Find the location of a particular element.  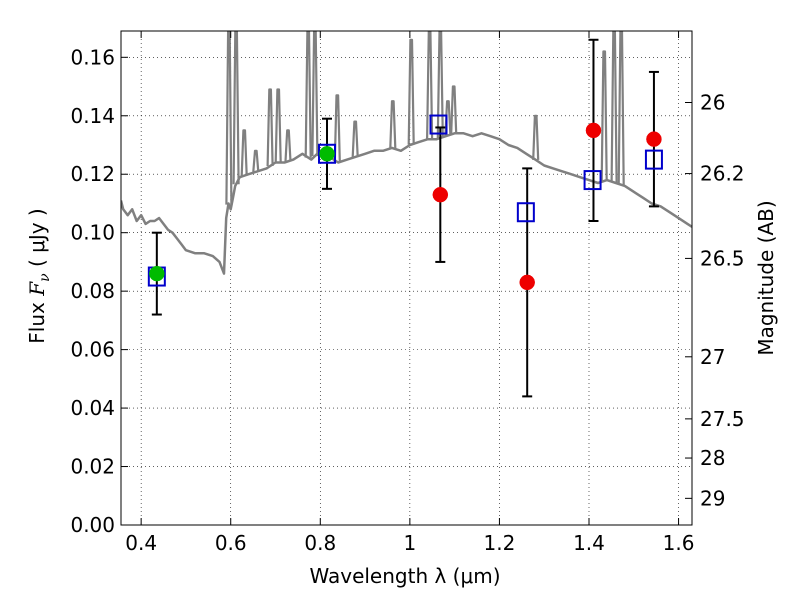

x-tick-label: 1.4 is located at coordinates (589, 543).